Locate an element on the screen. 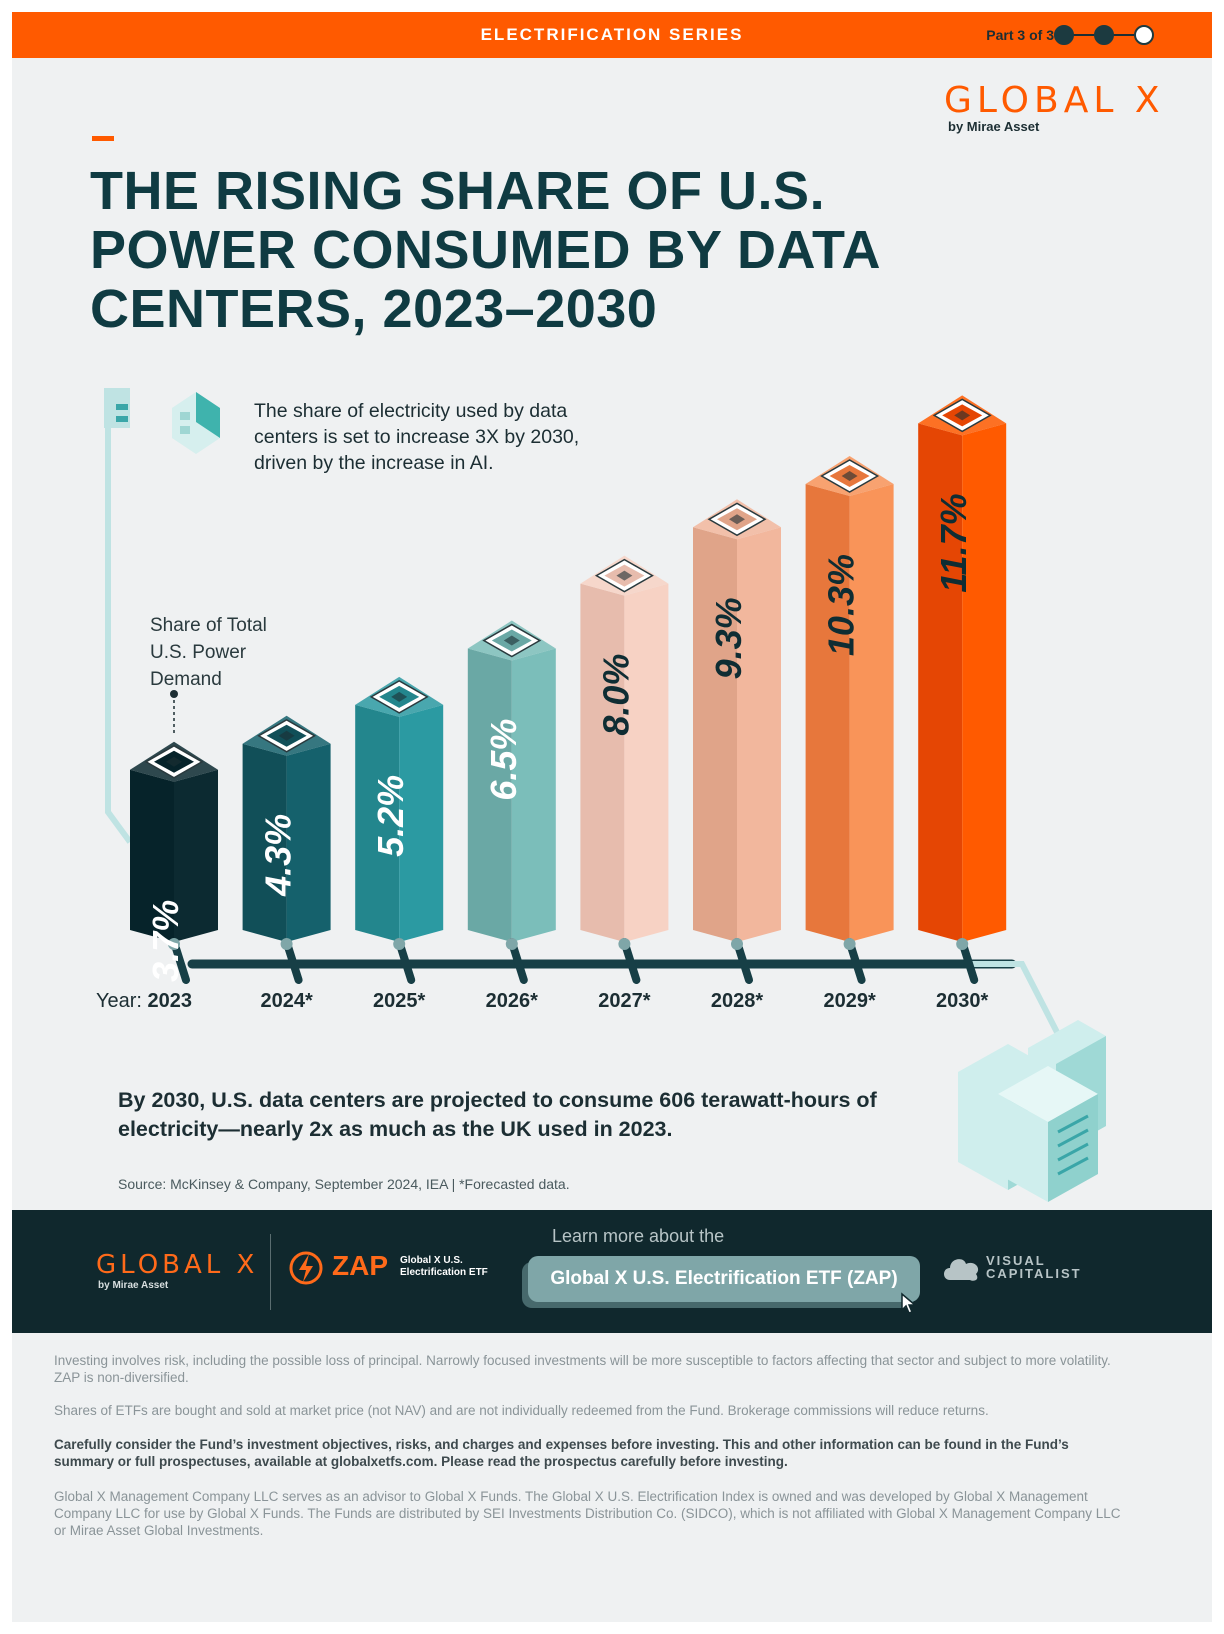  bar-value-label: 8.0% is located at coordinates (615, 695).